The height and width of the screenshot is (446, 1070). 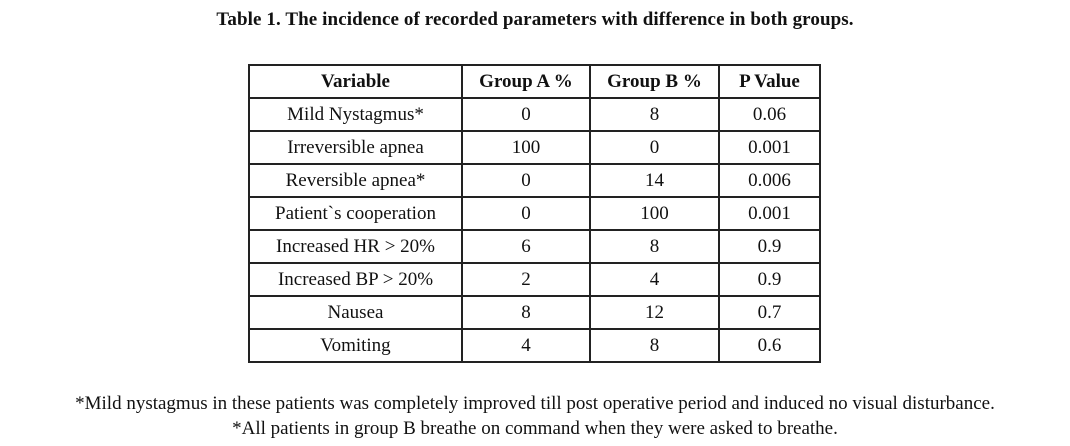 What do you see at coordinates (769, 312) in the screenshot?
I see `cell-p-value: 0.7` at bounding box center [769, 312].